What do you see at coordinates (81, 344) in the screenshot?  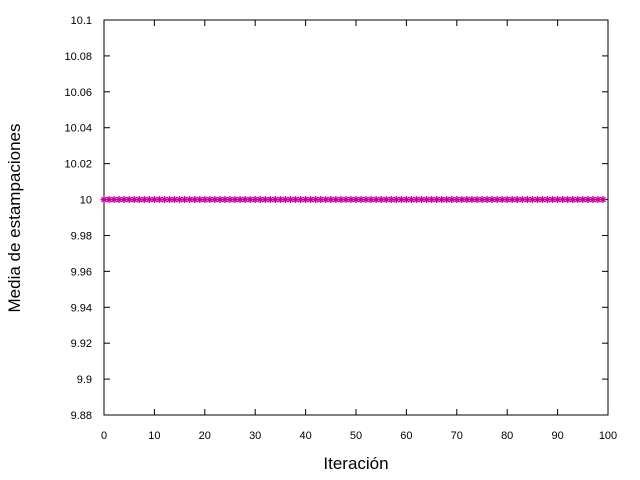 I see `y-tick-label: 9.92` at bounding box center [81, 344].